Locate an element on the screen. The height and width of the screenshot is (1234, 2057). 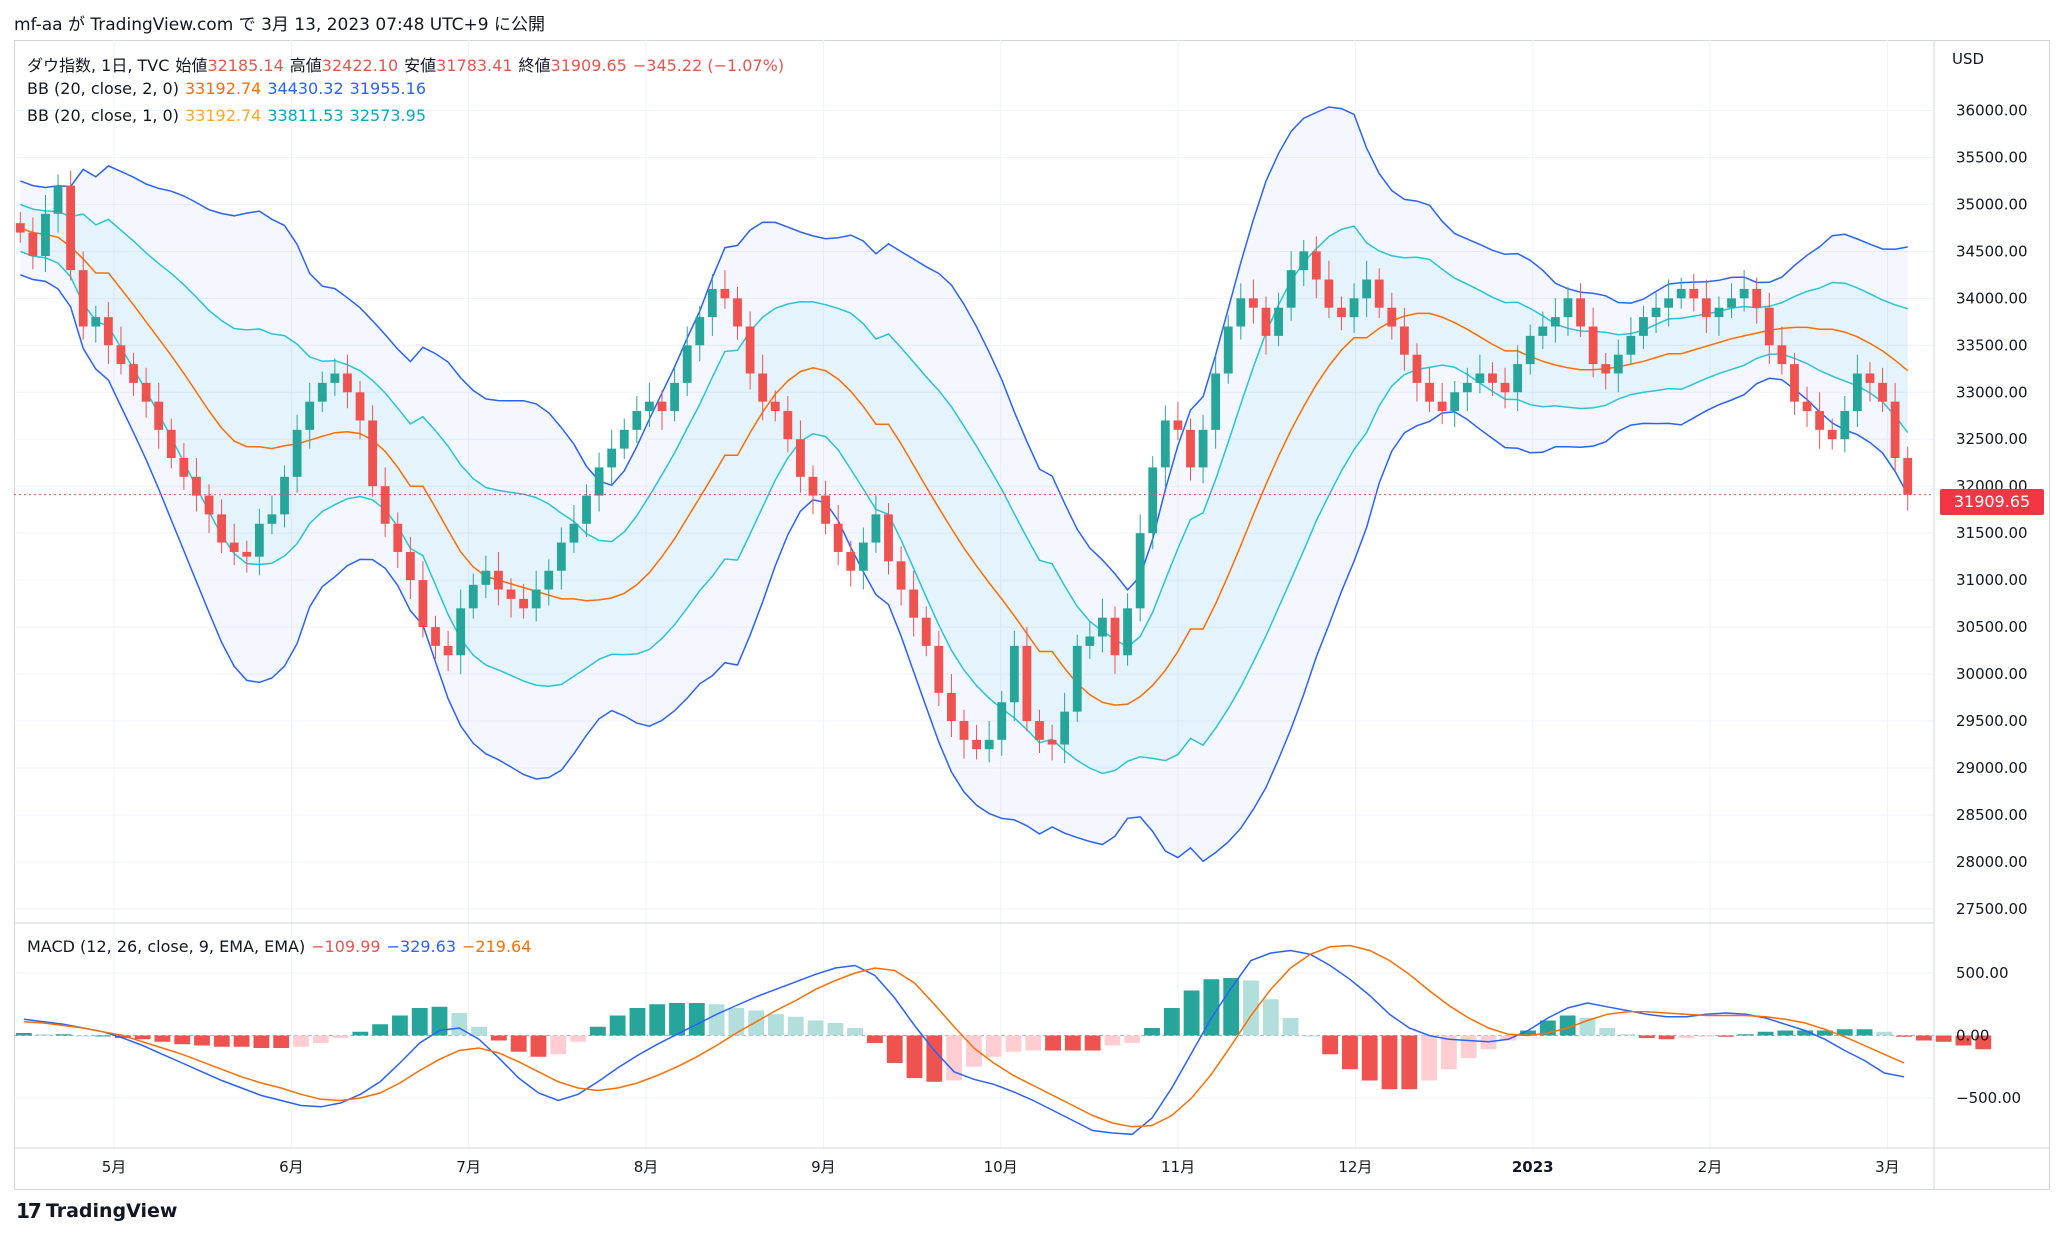
price-tick-label: 31000.00 is located at coordinates (1992, 580).